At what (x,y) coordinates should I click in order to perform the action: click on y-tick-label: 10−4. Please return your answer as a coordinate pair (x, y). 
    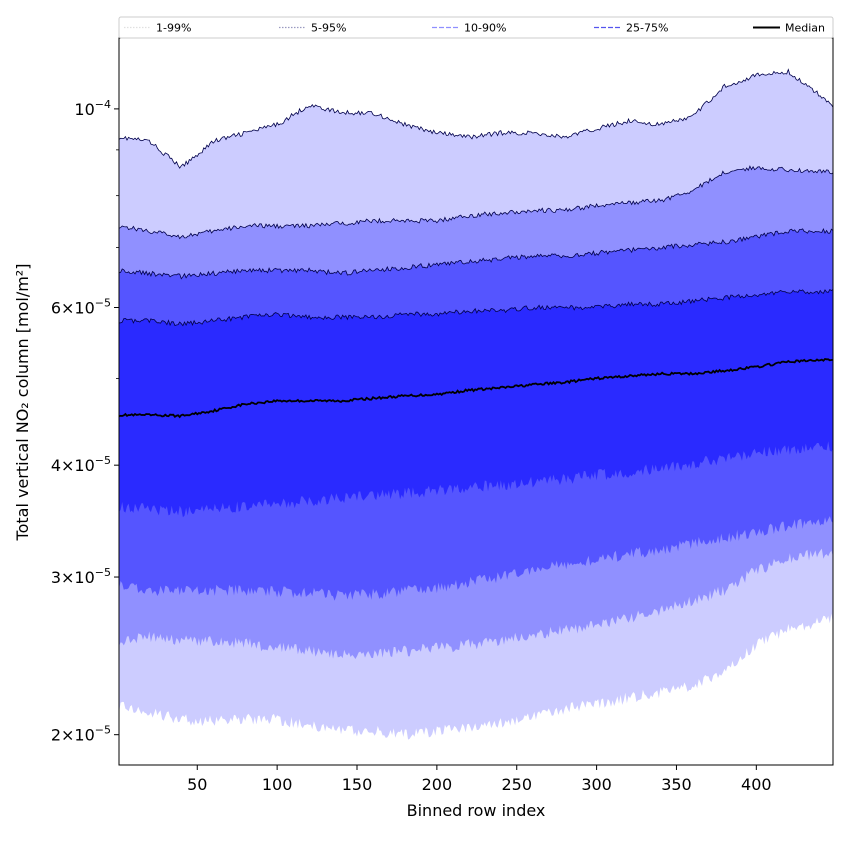
    Looking at the image, I should click on (92, 108).